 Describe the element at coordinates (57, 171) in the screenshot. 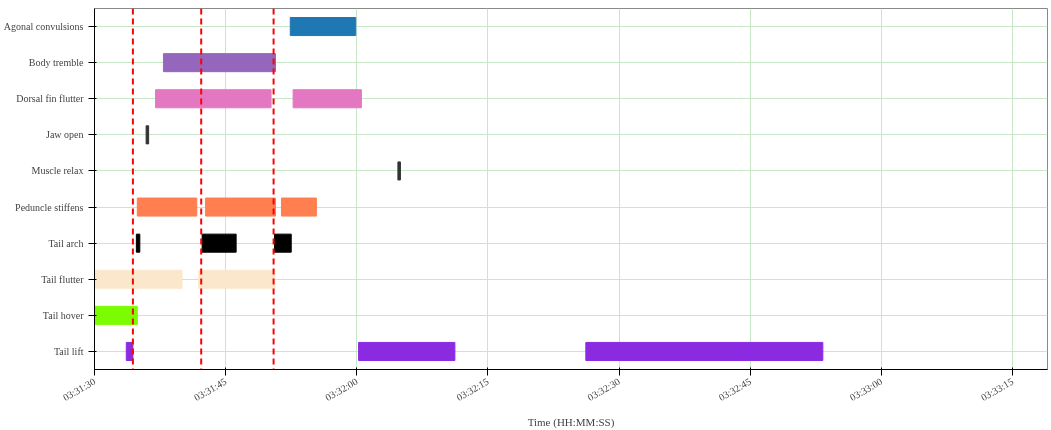

I see `y-tick-label: Muscle relax` at that location.